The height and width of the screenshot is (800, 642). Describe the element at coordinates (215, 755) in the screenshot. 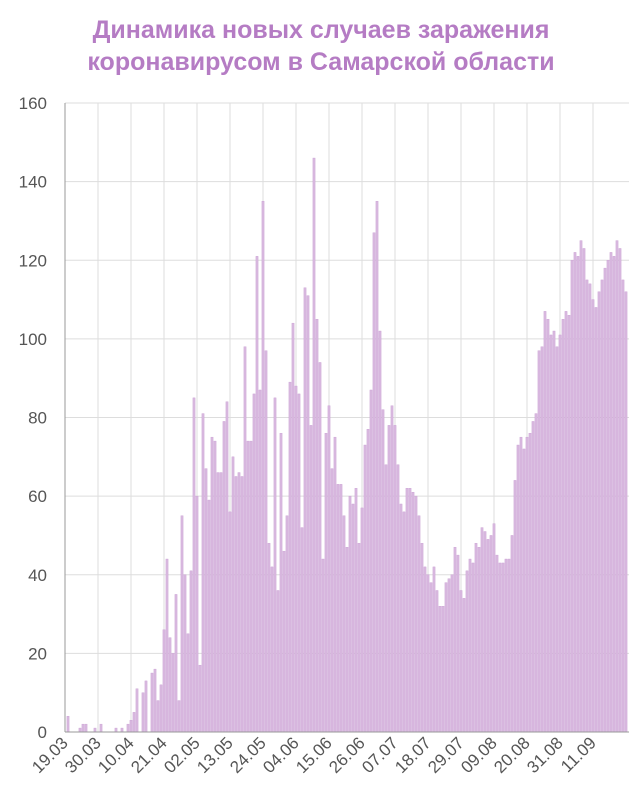

I see `x-tick-label: 13.05` at that location.